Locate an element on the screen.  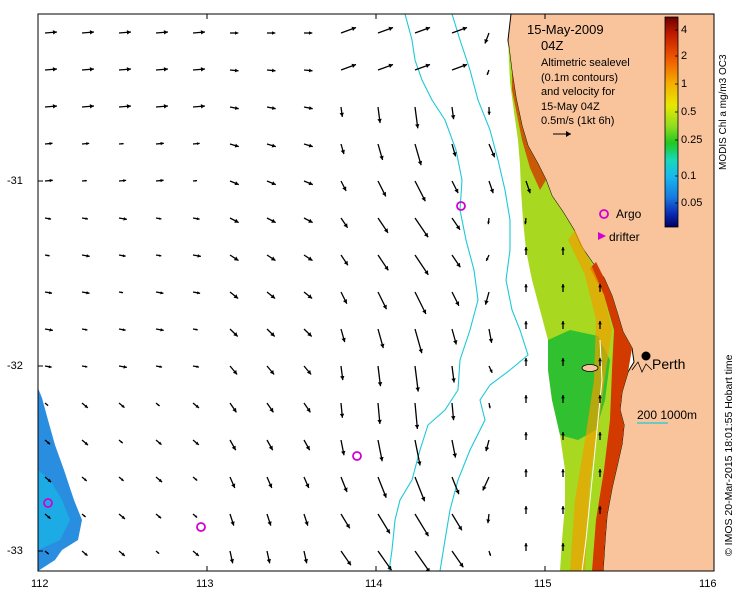
x-label-112: 112 is located at coordinates (40, 584).